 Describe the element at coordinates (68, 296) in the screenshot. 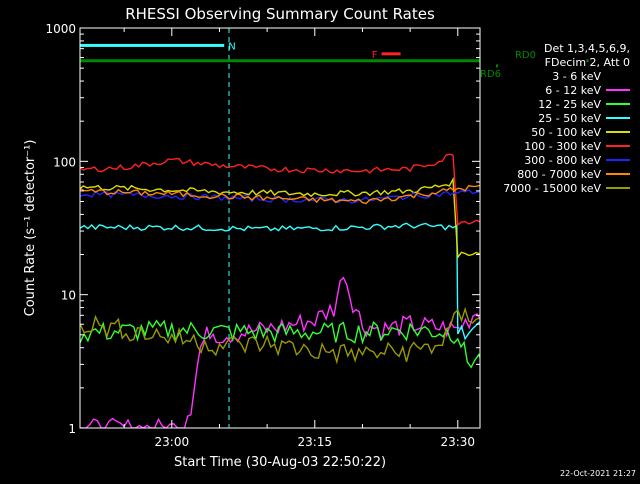

I see `y-tick-label: 10` at that location.